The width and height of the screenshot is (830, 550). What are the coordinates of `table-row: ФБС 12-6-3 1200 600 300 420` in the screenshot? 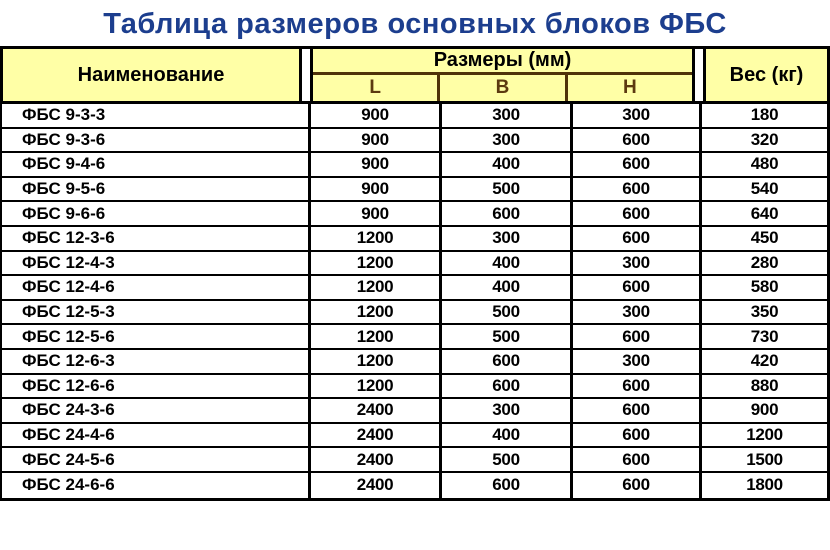 It's located at (414, 362).